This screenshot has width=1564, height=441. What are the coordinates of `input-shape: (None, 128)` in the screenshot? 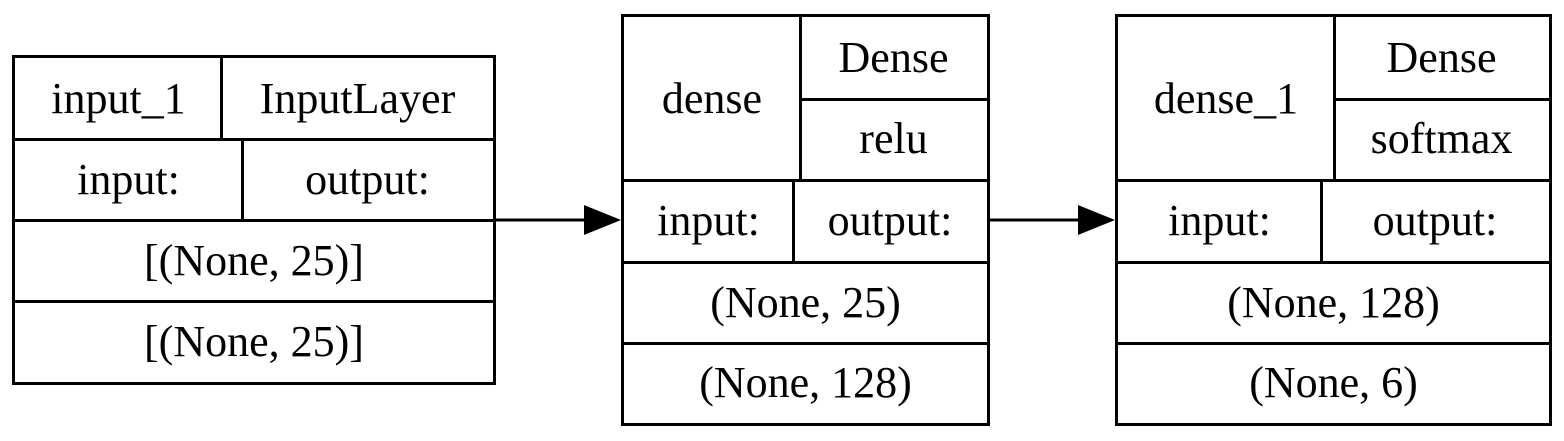 It's located at (1333, 302).